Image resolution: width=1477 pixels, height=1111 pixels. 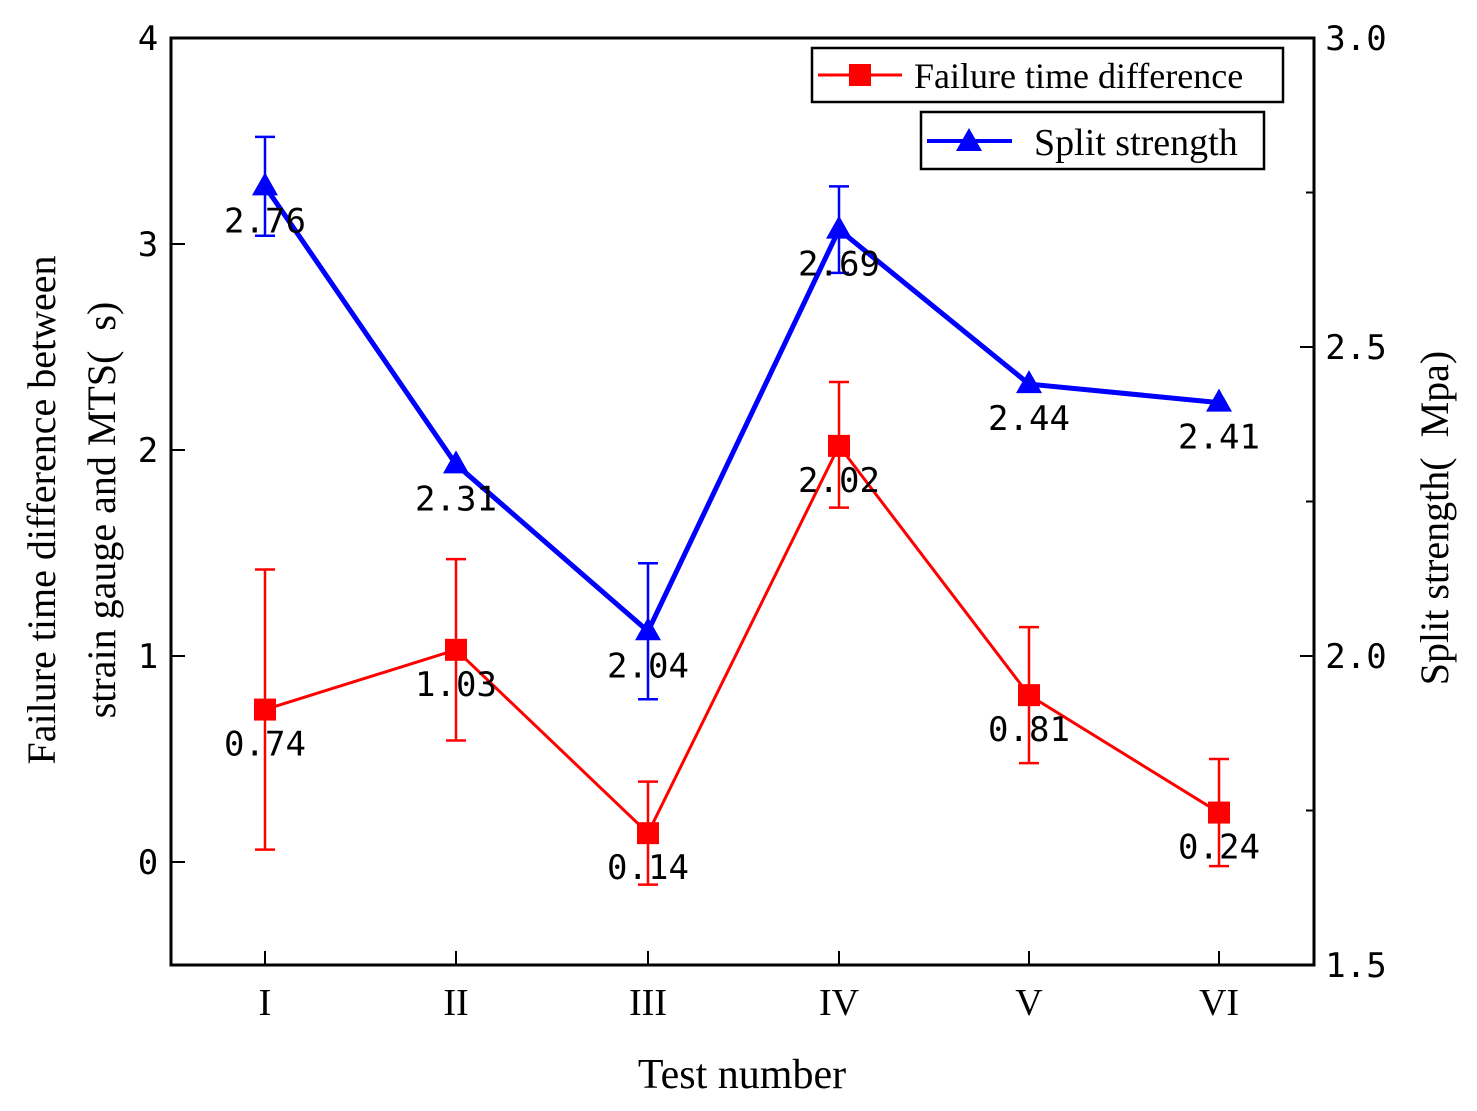 I want to click on data-label: 1.03, so click(x=456, y=685).